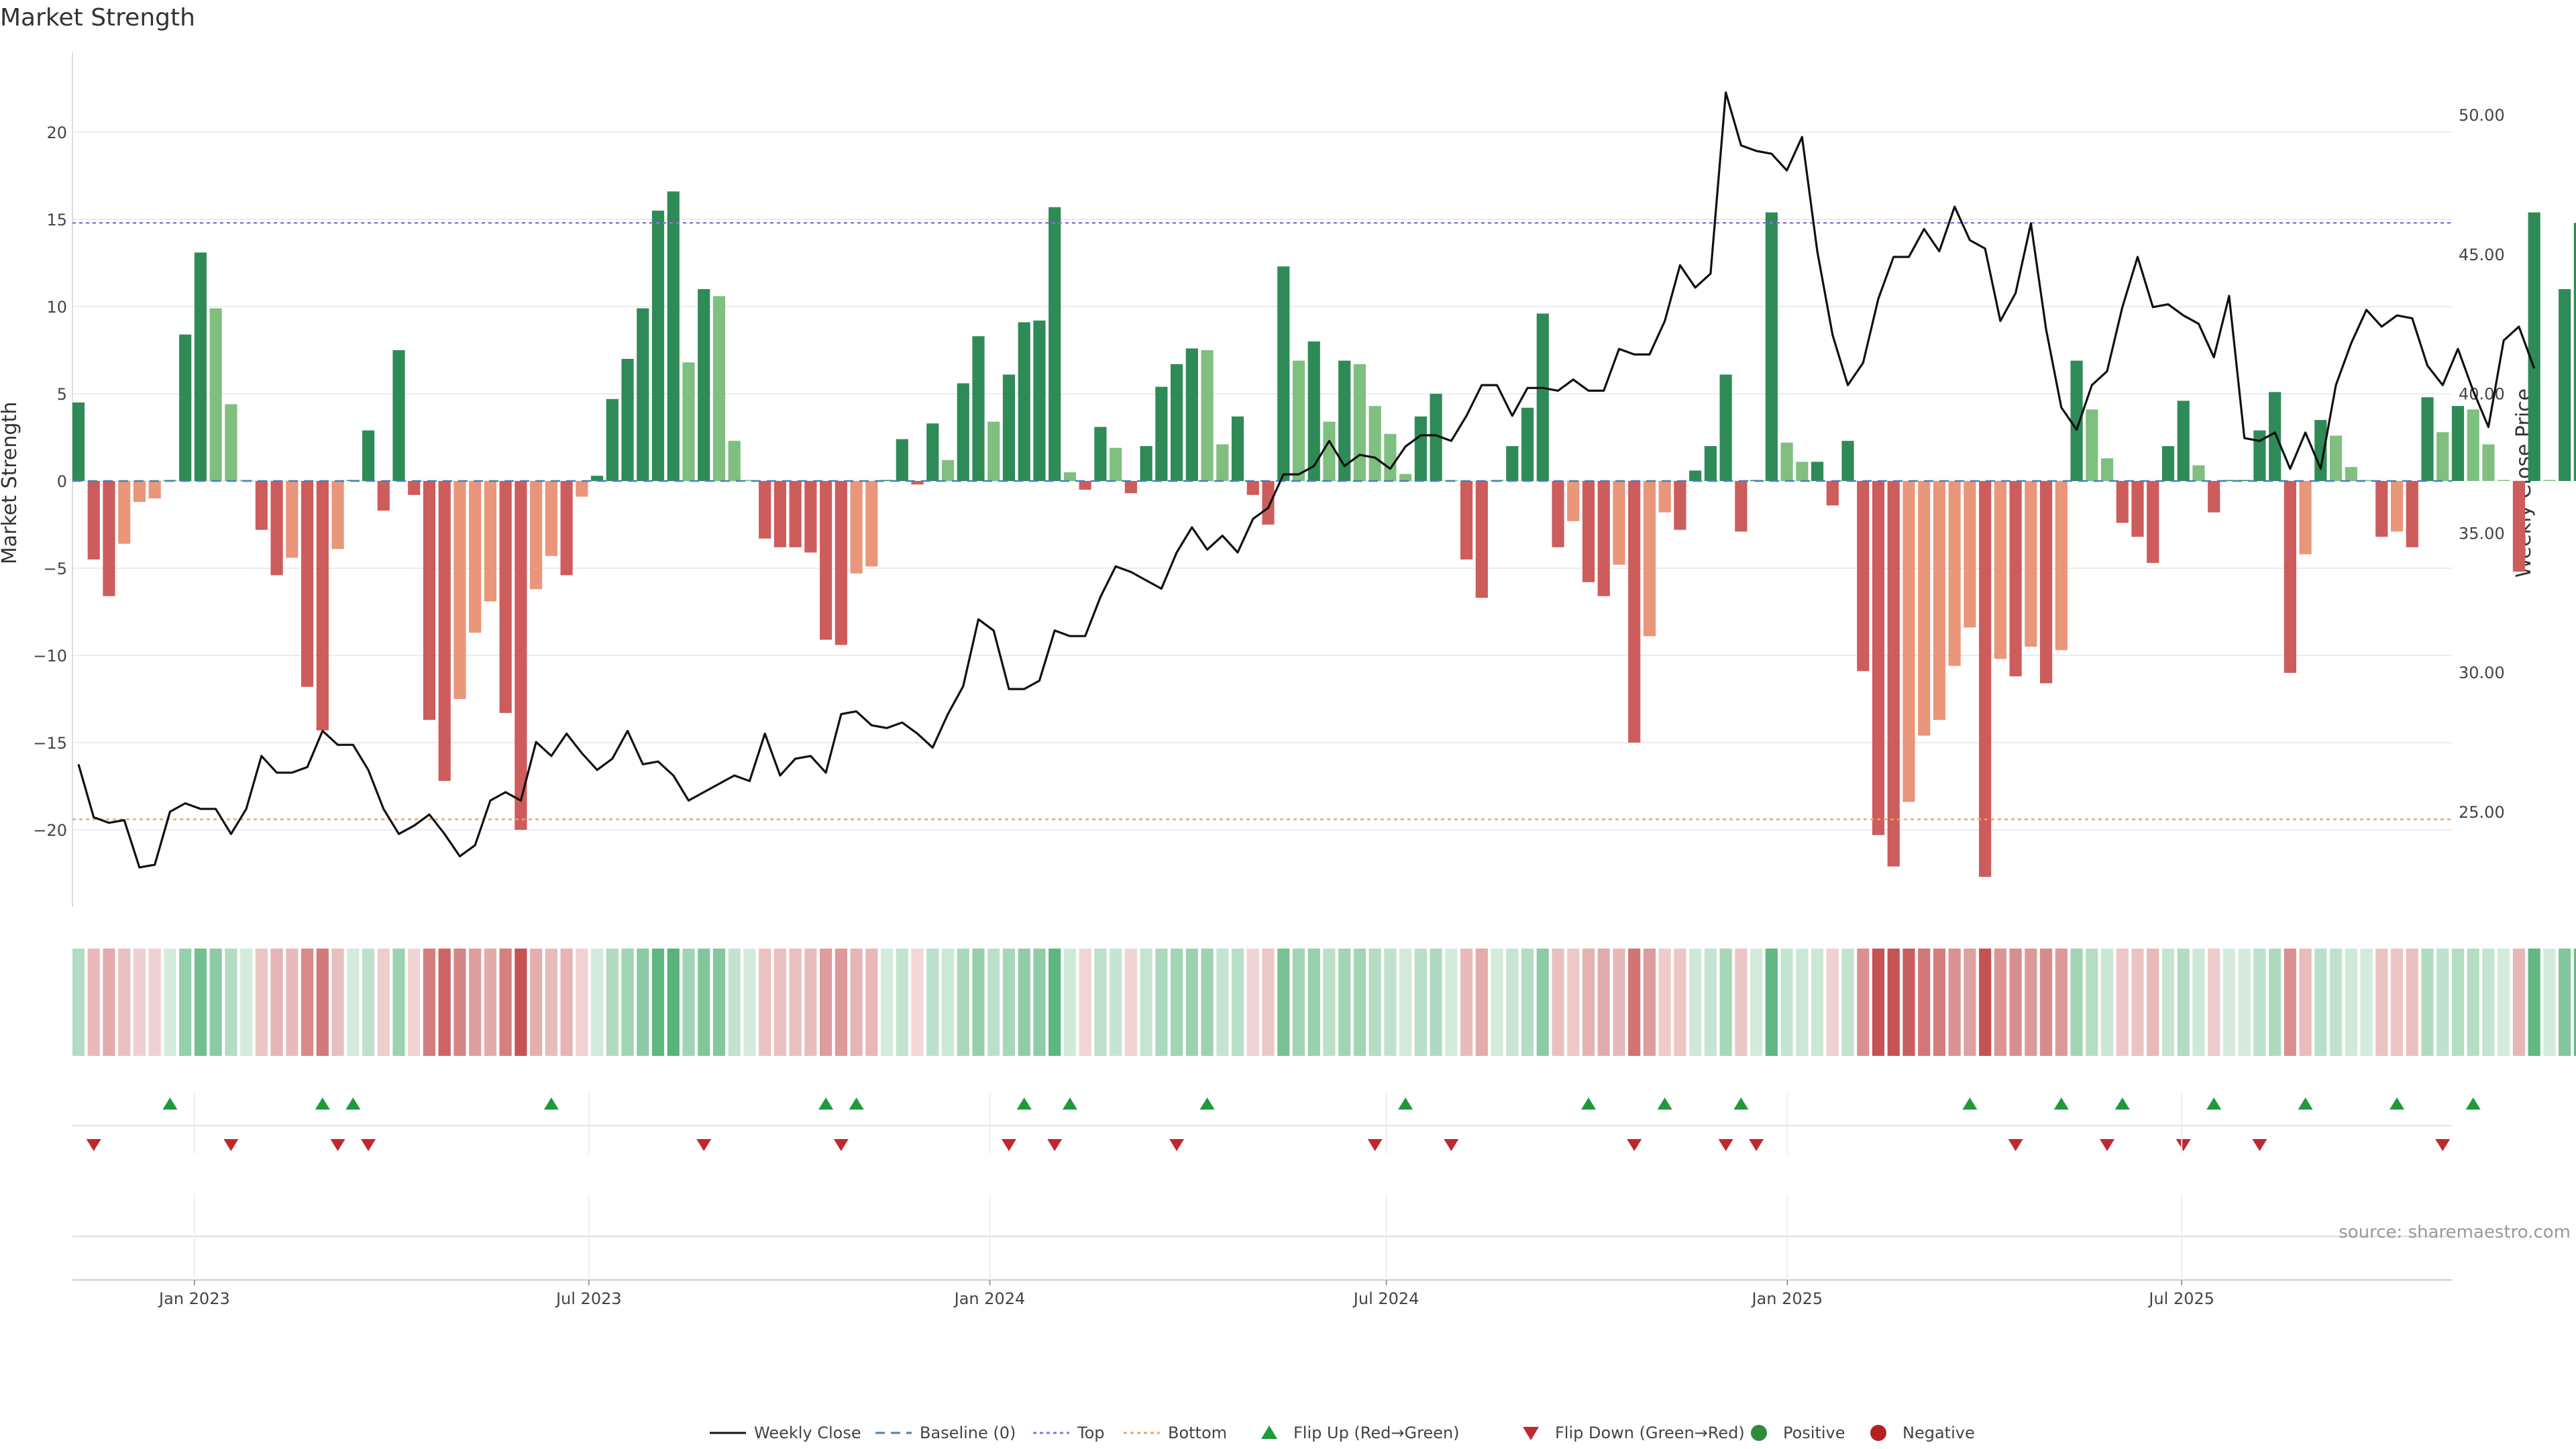  Describe the element at coordinates (1269, 1432) in the screenshot. I see `legend-flip-up-swatch` at that location.